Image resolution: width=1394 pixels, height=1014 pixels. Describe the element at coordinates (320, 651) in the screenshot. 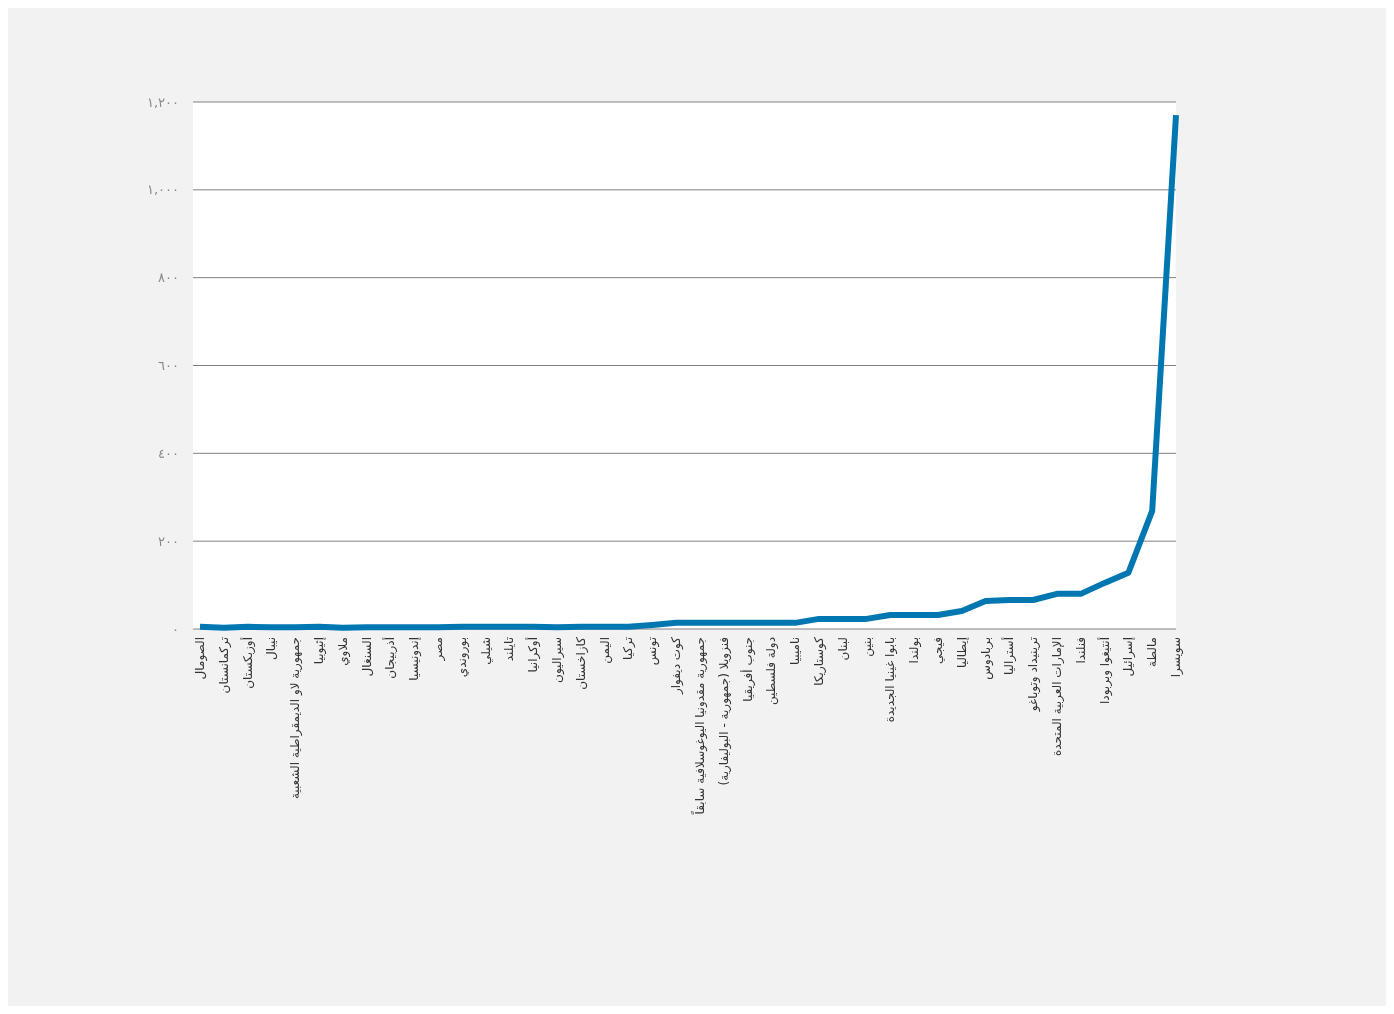

I see `x-tick-label: إثيوبيا` at that location.